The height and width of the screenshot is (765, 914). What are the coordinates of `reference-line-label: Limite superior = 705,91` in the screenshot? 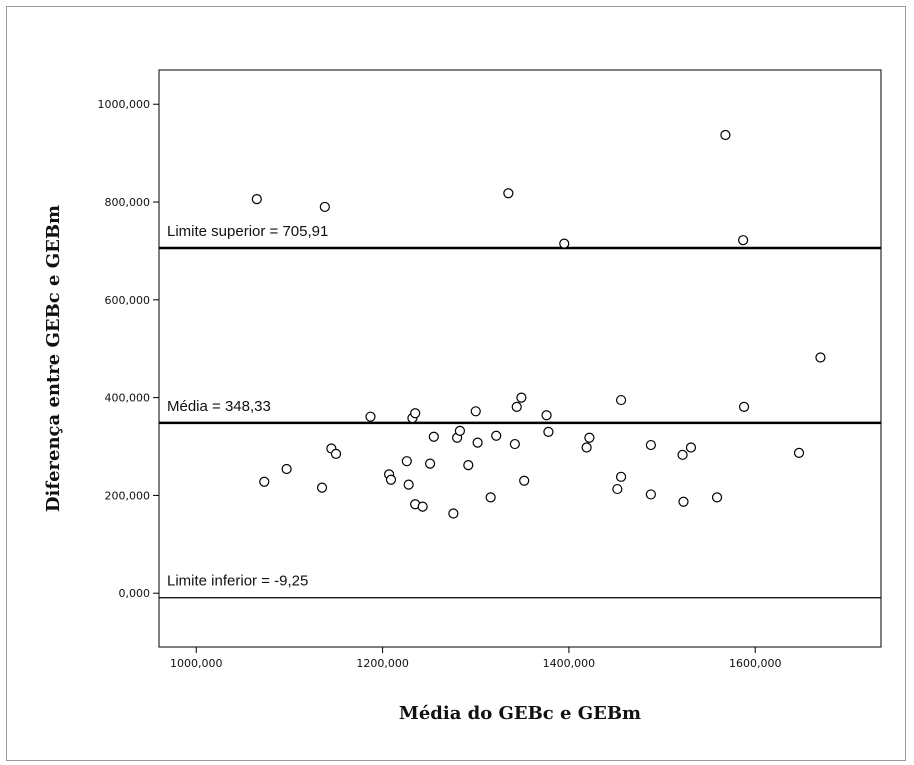 It's located at (247, 231).